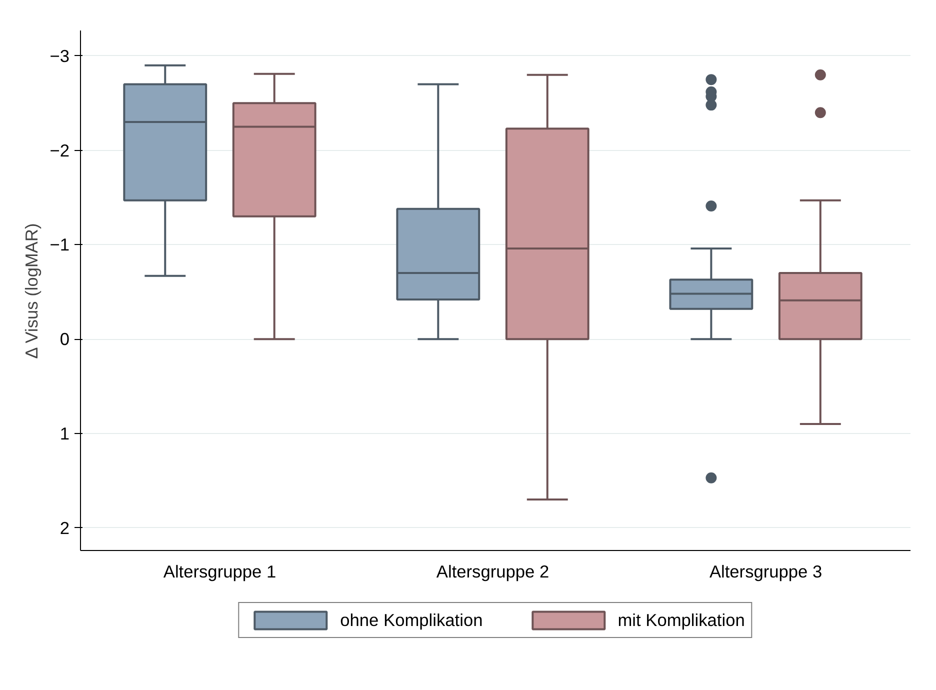 The width and height of the screenshot is (936, 690). I want to click on y-tick-label: −3, so click(60, 56).